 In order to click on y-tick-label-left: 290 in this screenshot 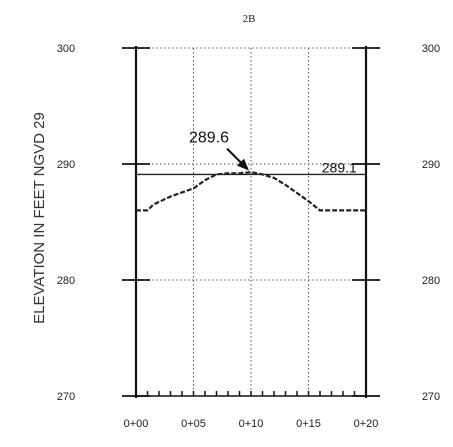, I will do `click(66, 165)`.